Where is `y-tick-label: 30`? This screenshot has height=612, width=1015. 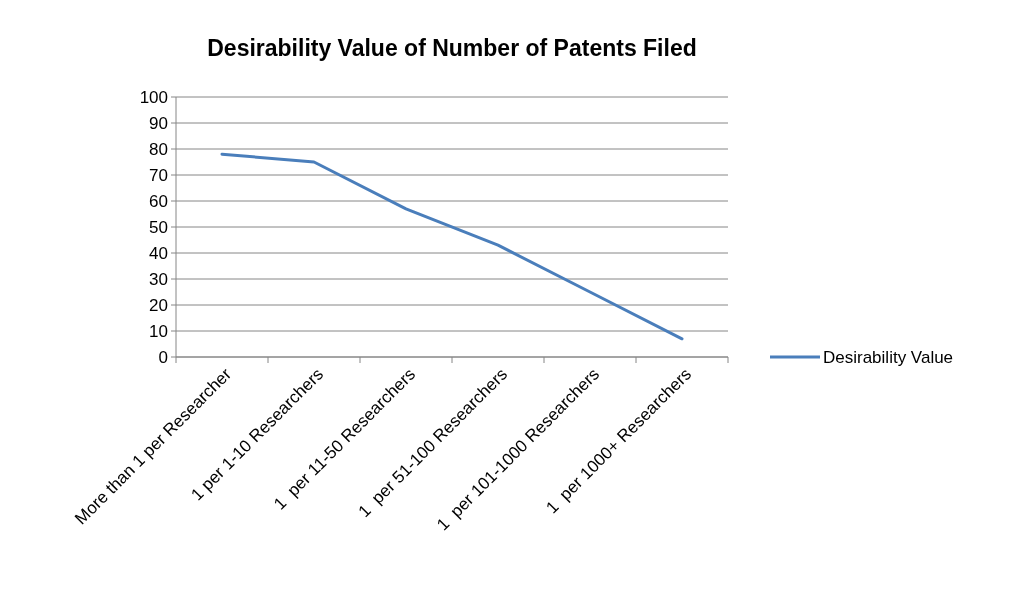 y-tick-label: 30 is located at coordinates (158, 279).